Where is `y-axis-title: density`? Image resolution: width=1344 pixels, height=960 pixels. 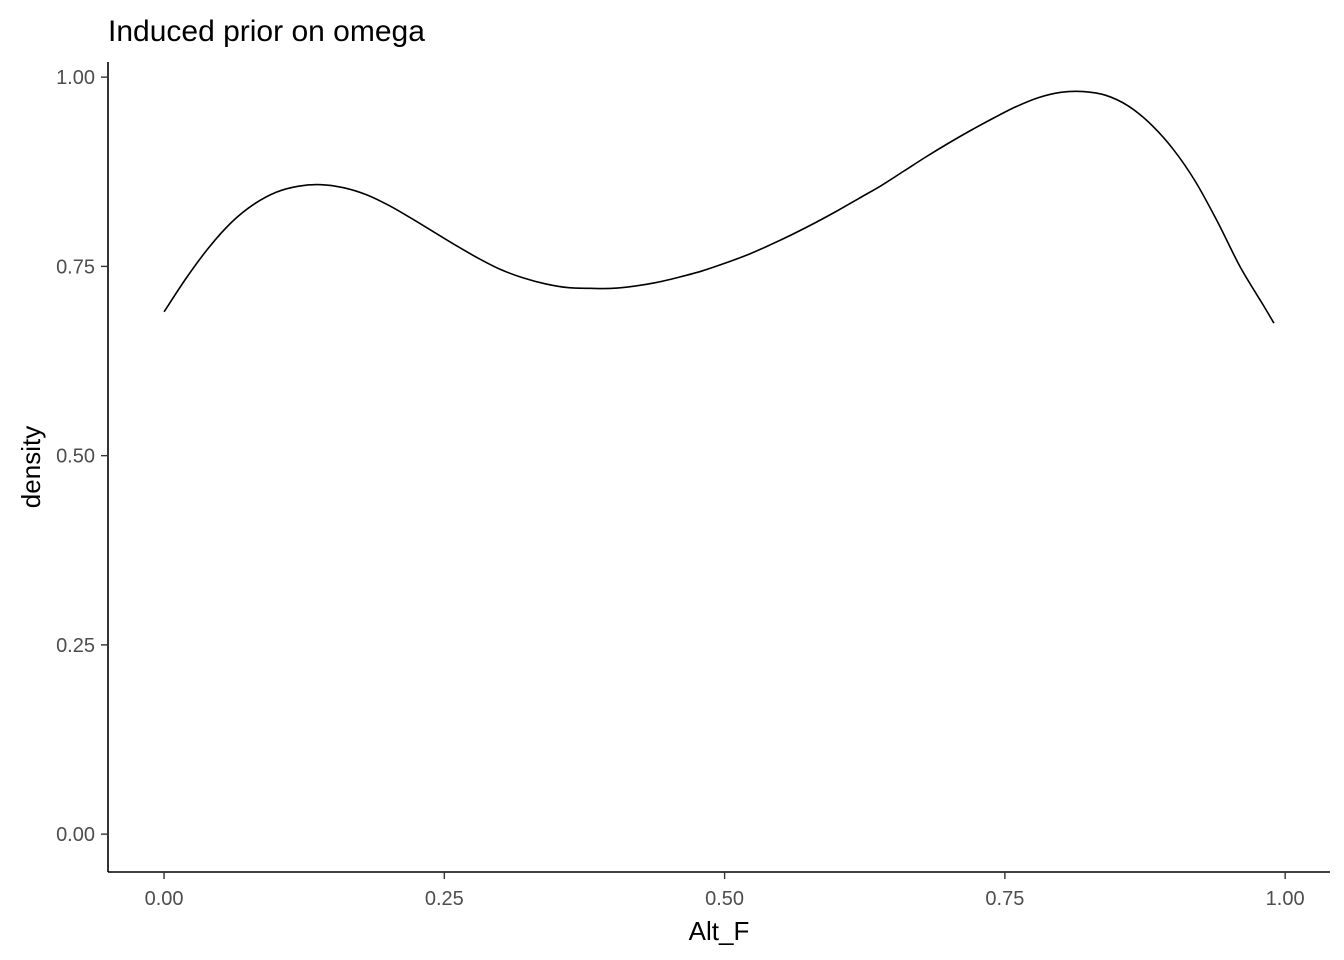
y-axis-title: density is located at coordinates (31, 467).